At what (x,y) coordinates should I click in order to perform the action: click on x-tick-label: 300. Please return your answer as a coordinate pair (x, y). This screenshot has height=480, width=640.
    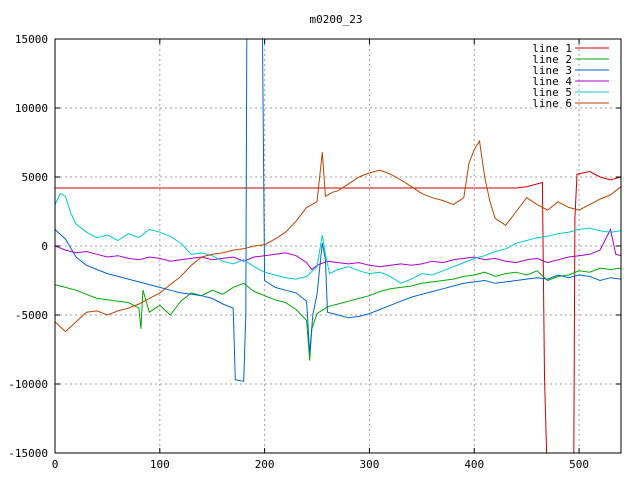
    Looking at the image, I should click on (370, 464).